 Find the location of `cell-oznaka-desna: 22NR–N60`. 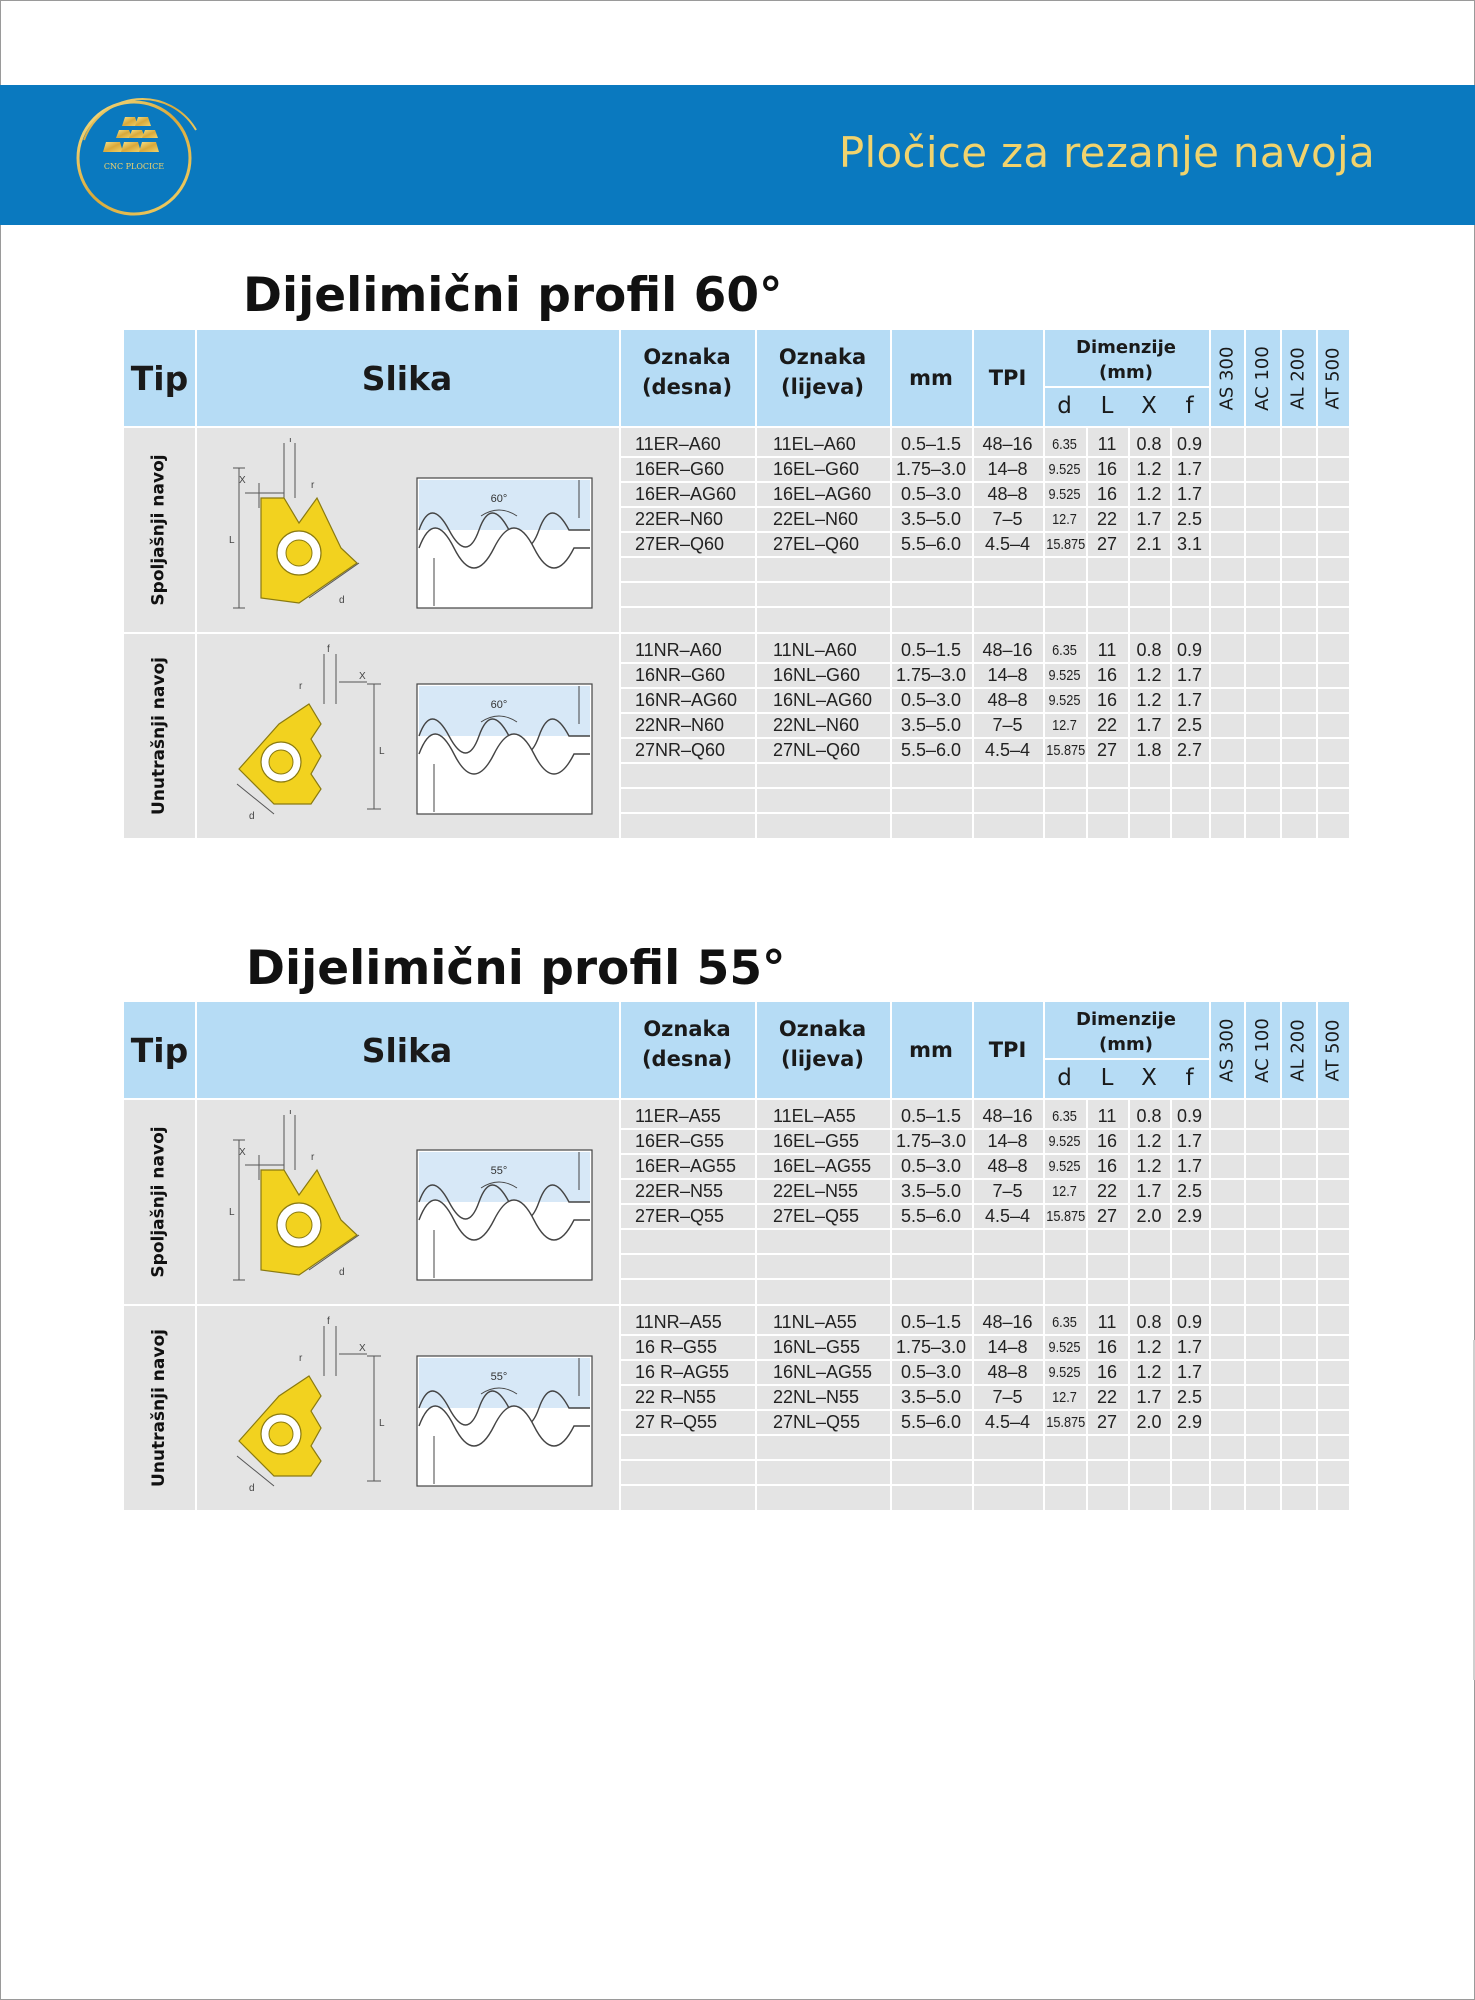

cell-oznaka-desna: 22NR–N60 is located at coordinates (680, 725).